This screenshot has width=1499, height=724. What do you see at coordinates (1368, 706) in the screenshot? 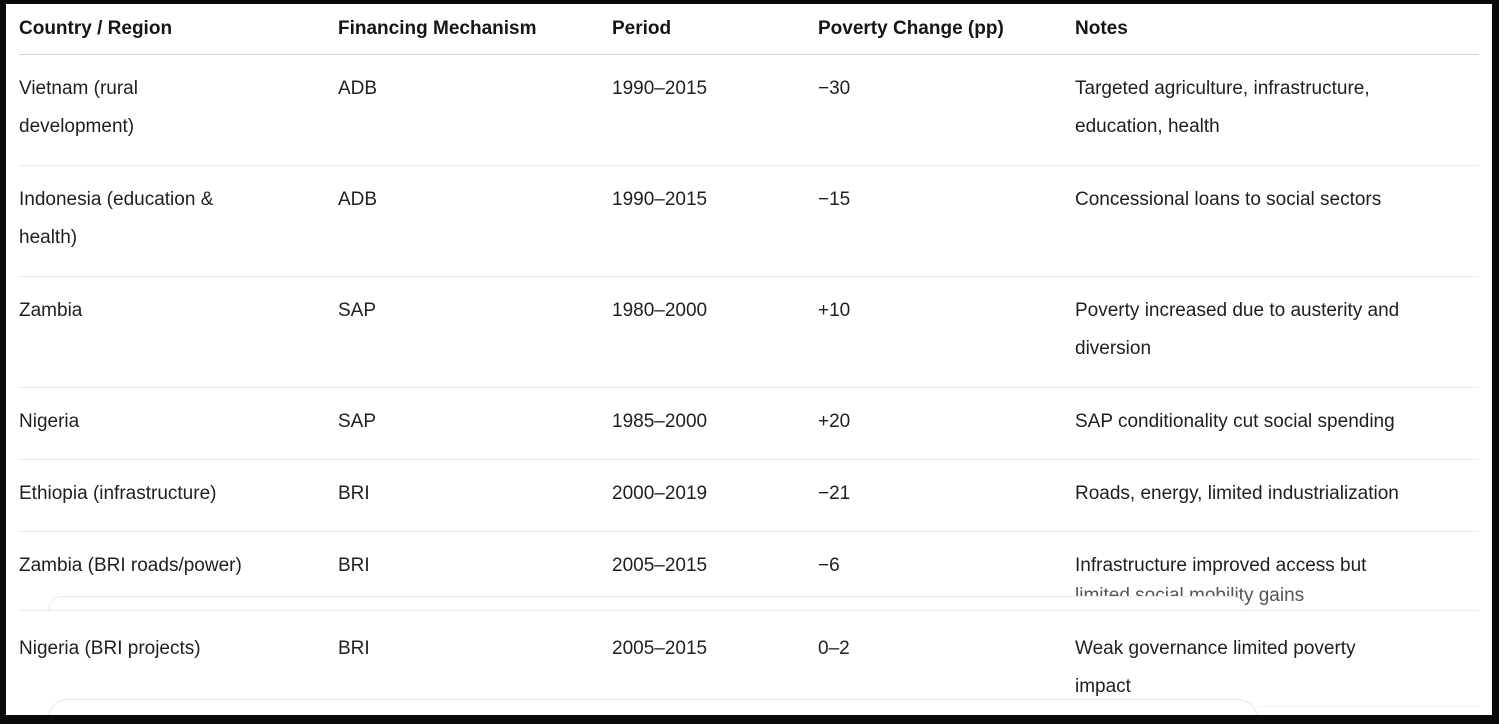
I see `background-card-edge` at bounding box center [1368, 706].